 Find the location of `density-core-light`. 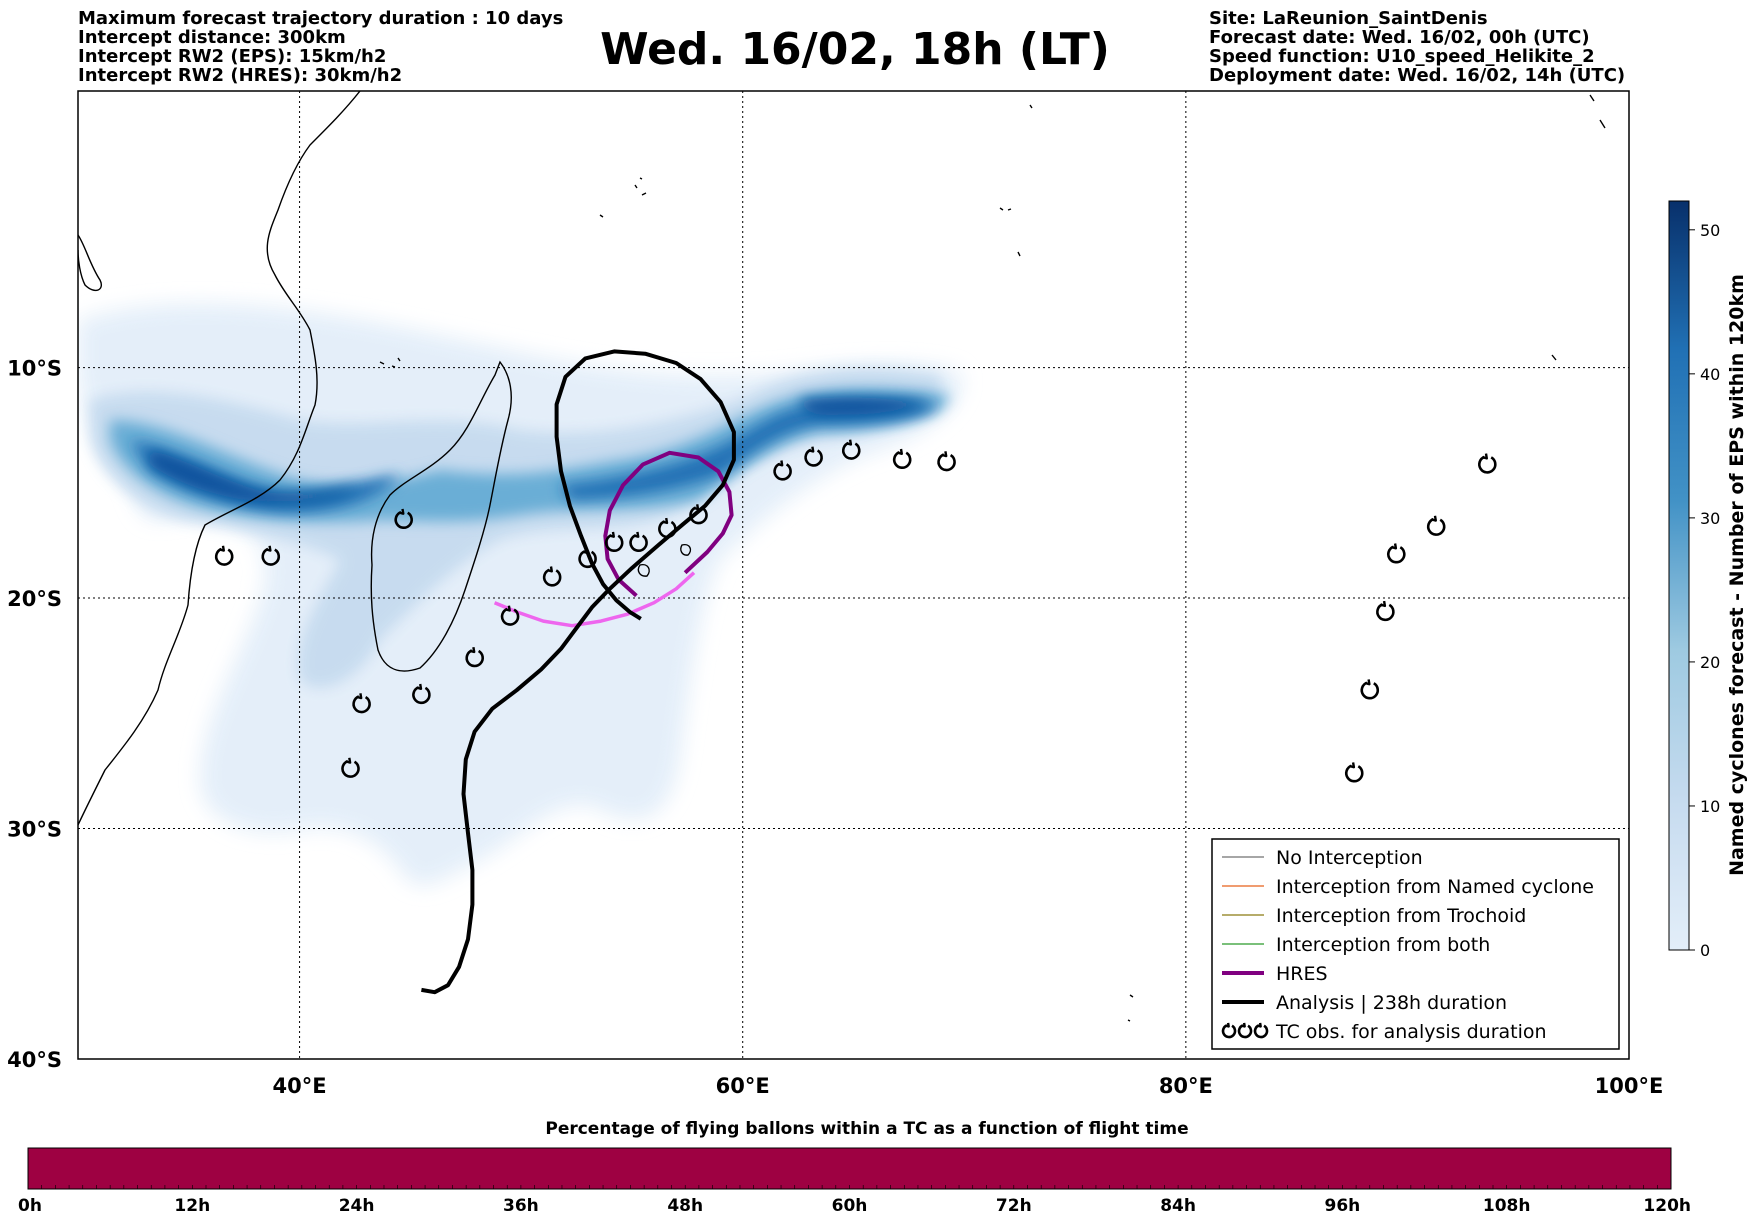

density-core-light is located at coordinates (530, 455).